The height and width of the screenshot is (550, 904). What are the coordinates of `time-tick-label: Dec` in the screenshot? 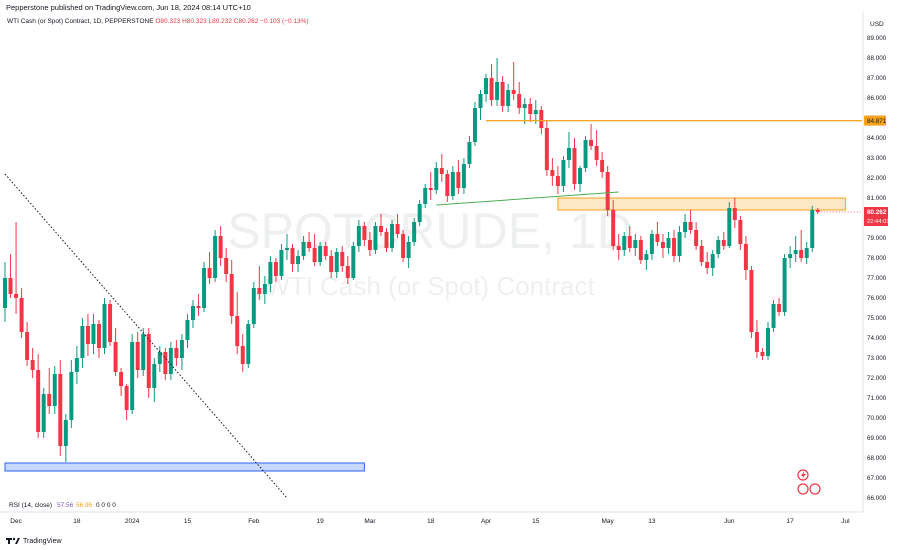 It's located at (16, 521).